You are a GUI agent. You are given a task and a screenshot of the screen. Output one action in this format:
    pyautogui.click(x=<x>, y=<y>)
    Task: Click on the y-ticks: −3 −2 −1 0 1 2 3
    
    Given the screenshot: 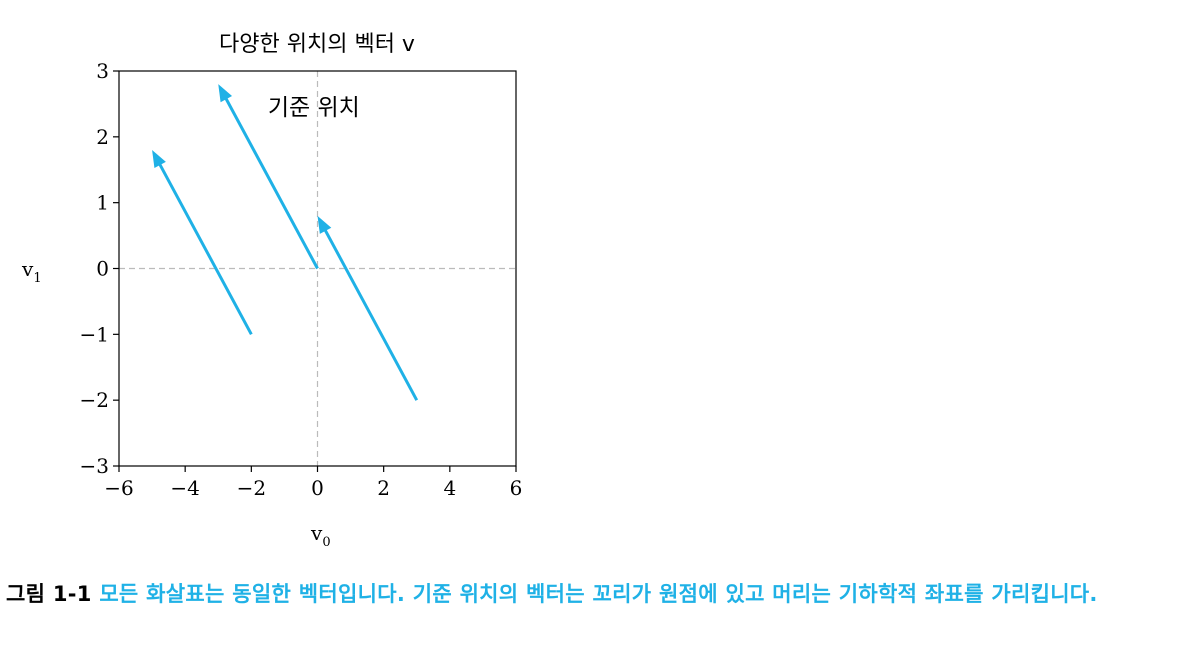 What is the action you would take?
    pyautogui.click(x=99, y=268)
    